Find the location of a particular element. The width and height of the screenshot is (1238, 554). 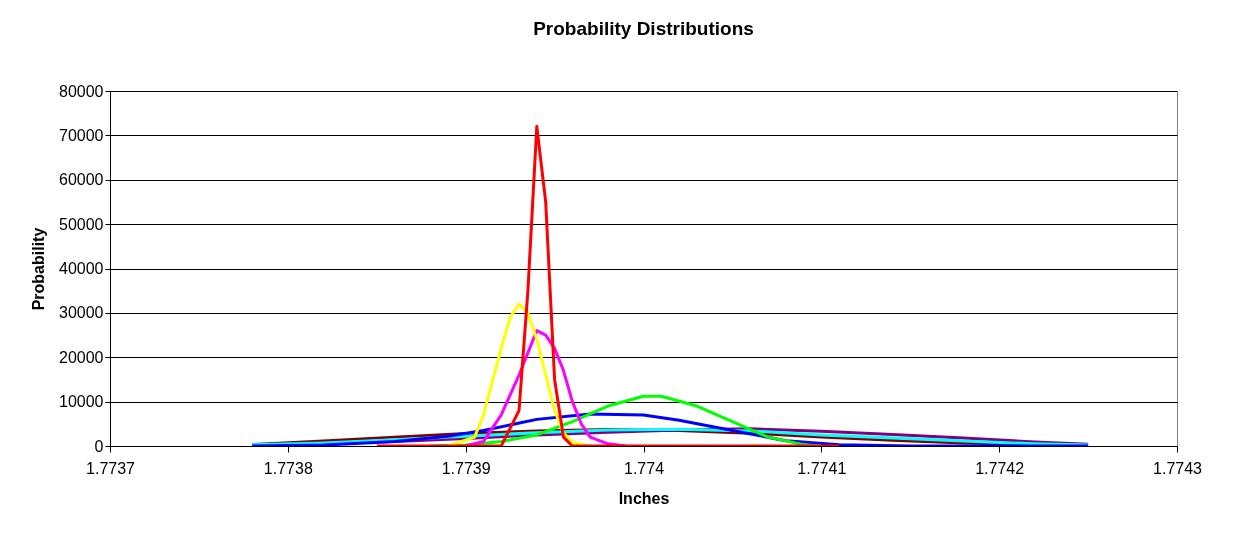

y-tick-label: 60000 is located at coordinates (81, 180).